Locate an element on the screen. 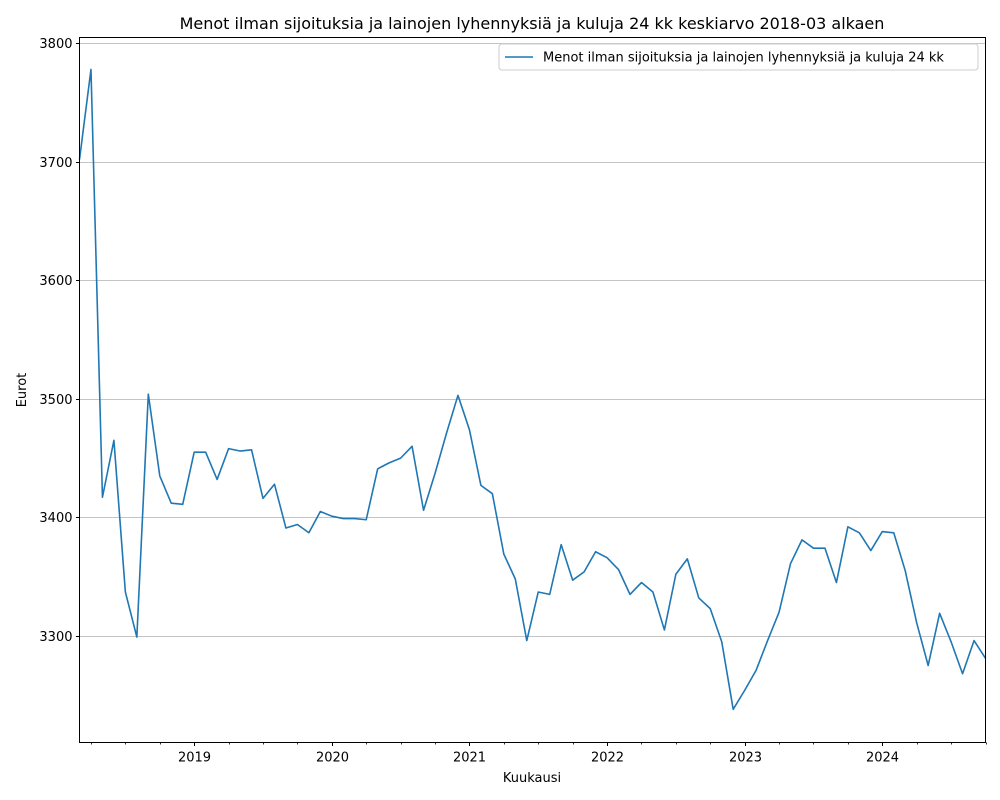 This screenshot has height=800, width=1000. x-tick-label: 2024 is located at coordinates (882, 758).